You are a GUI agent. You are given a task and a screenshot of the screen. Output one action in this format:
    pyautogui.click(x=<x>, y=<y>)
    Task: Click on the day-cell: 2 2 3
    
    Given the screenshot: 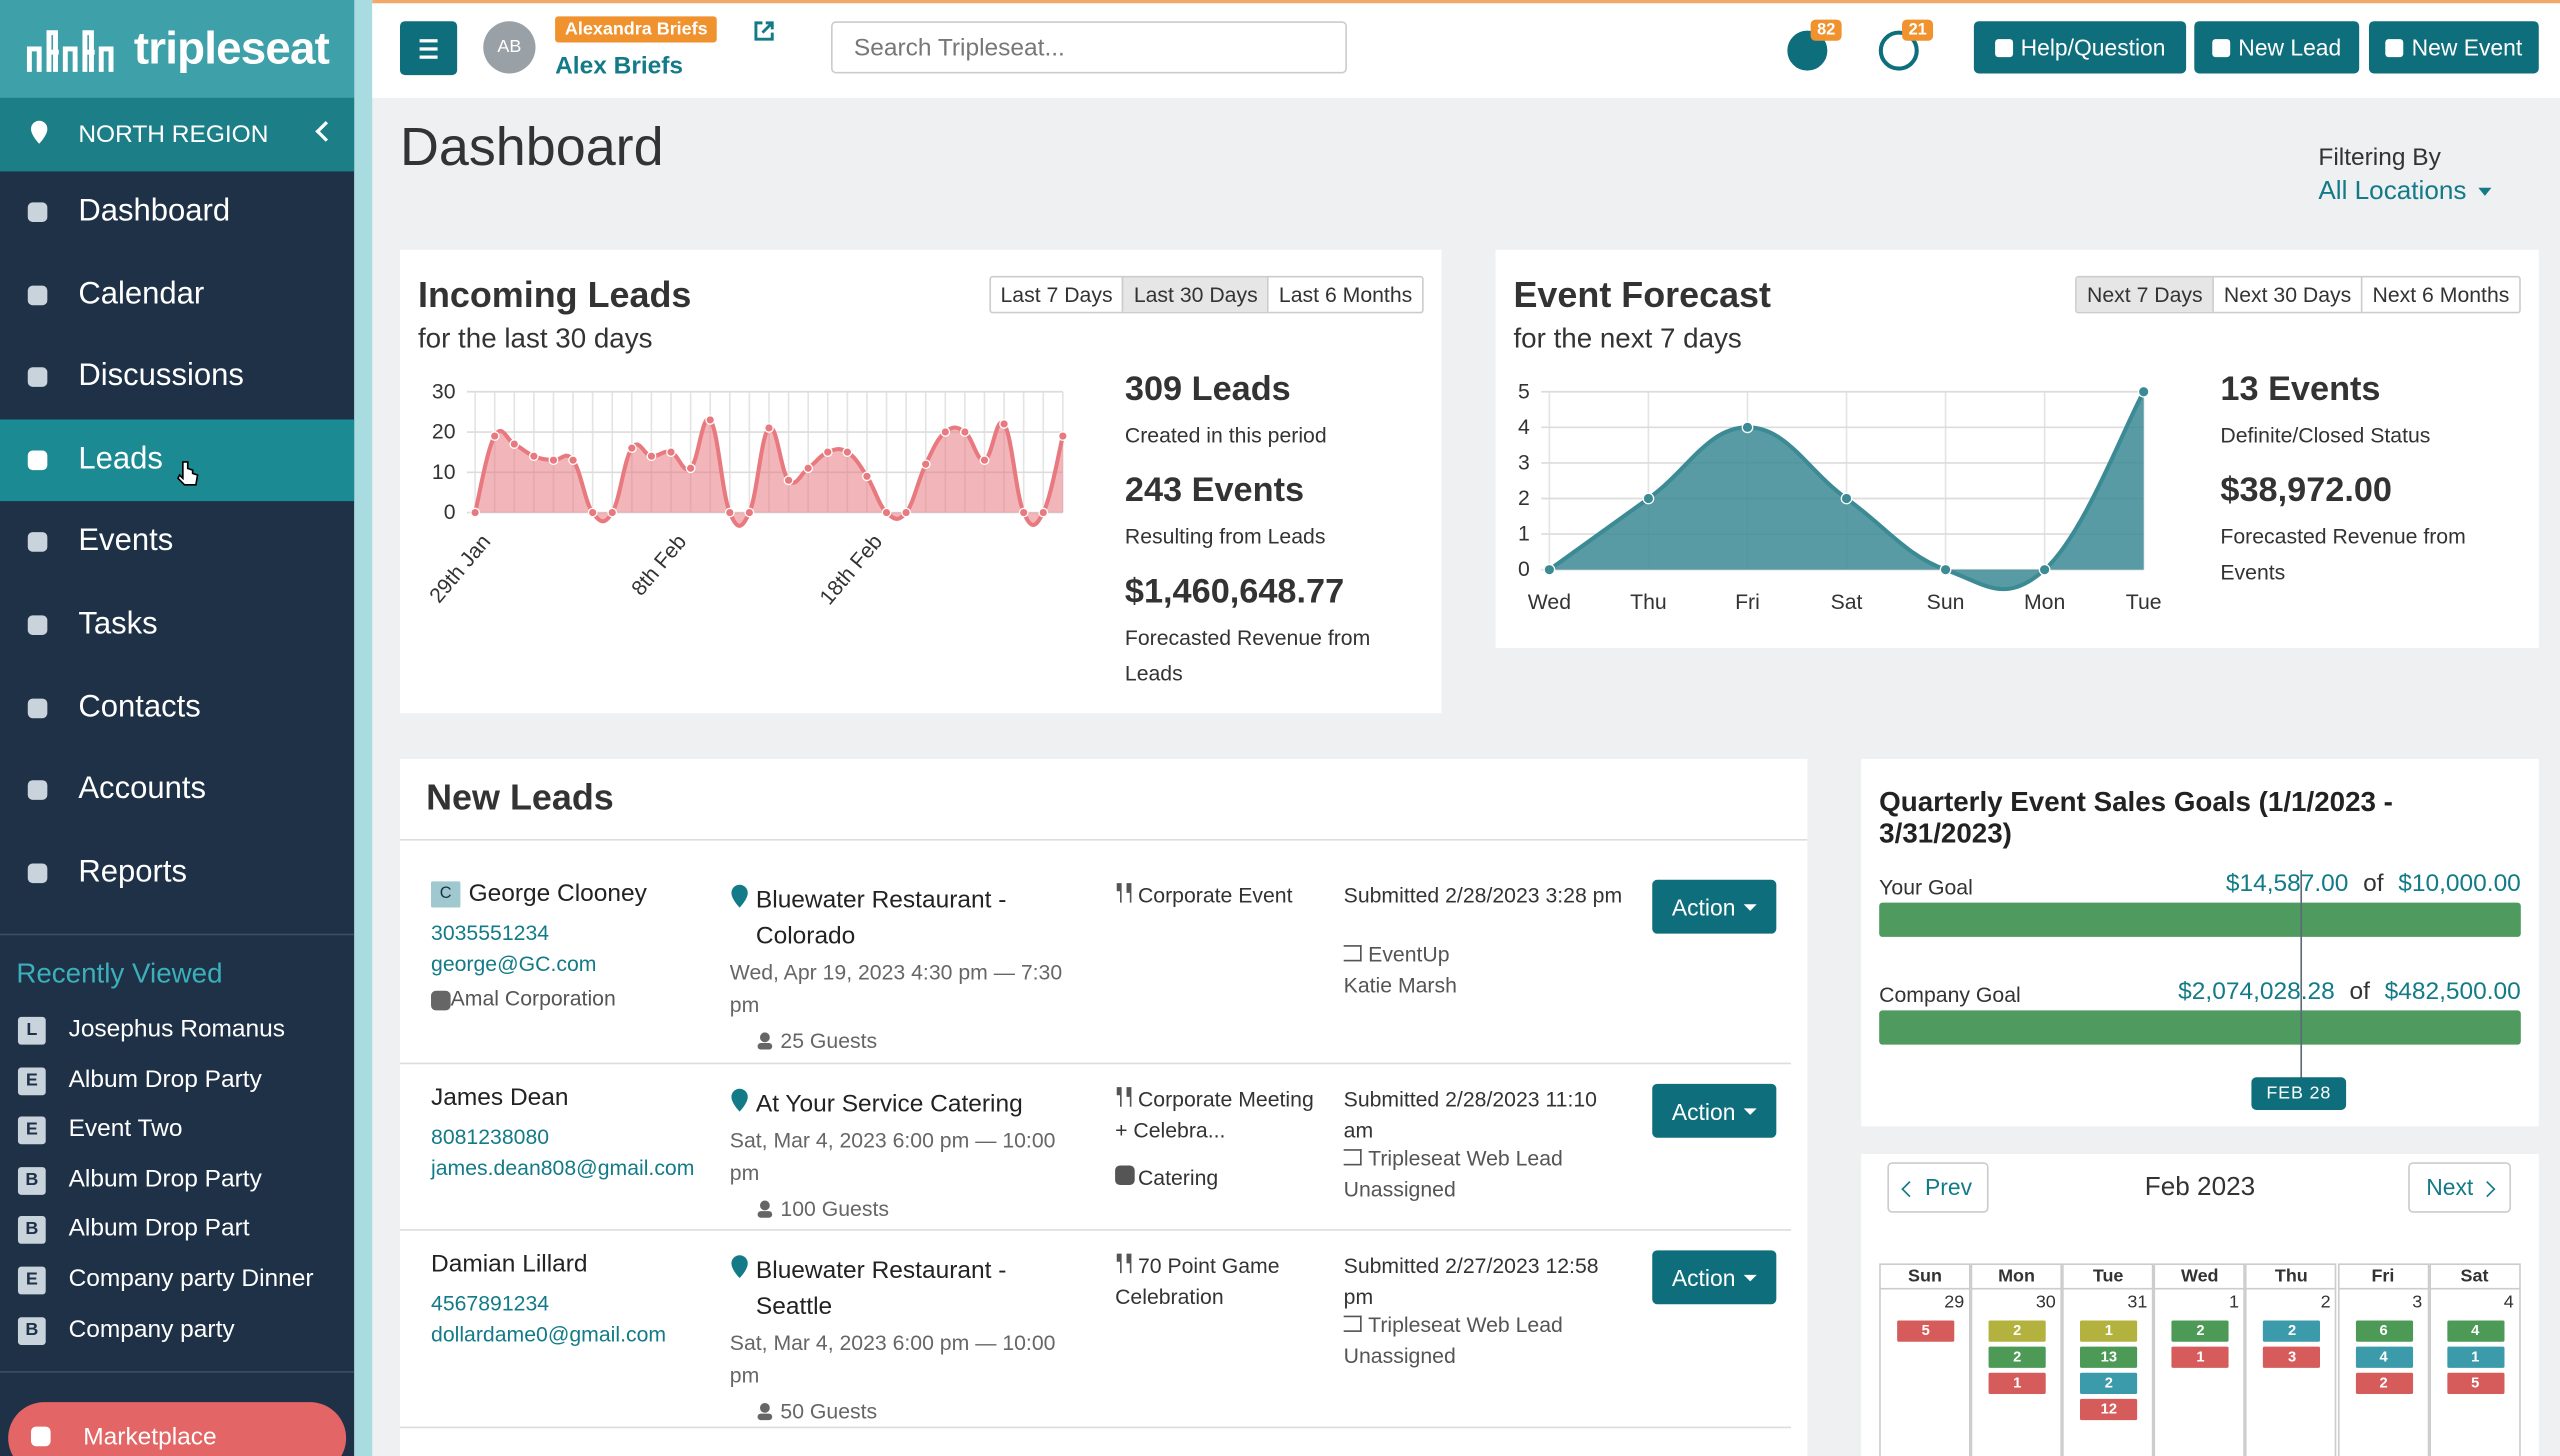 What is the action you would take?
    pyautogui.click(x=2291, y=1372)
    